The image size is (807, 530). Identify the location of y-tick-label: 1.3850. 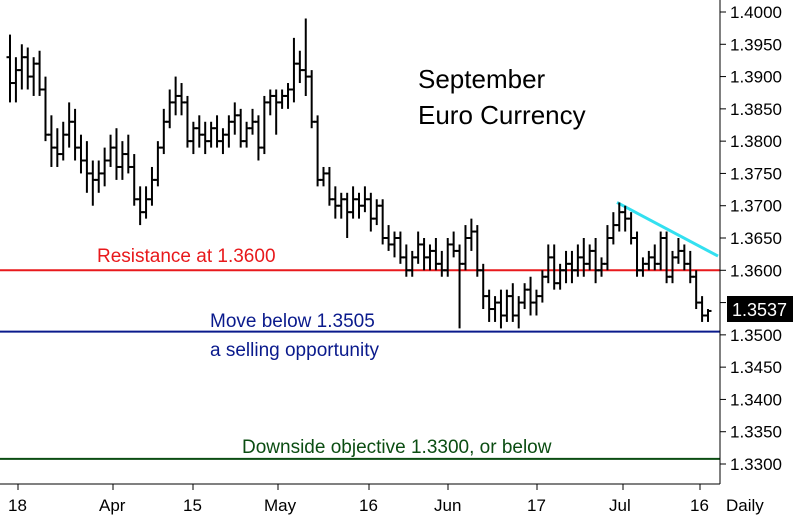
(756, 109).